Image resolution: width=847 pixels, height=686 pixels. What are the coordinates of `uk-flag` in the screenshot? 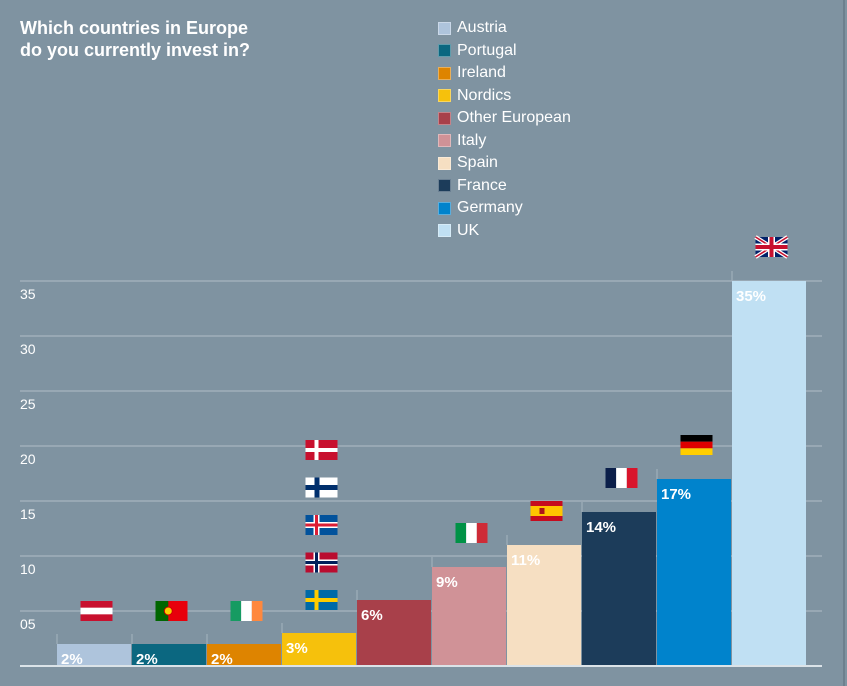 It's located at (771, 247).